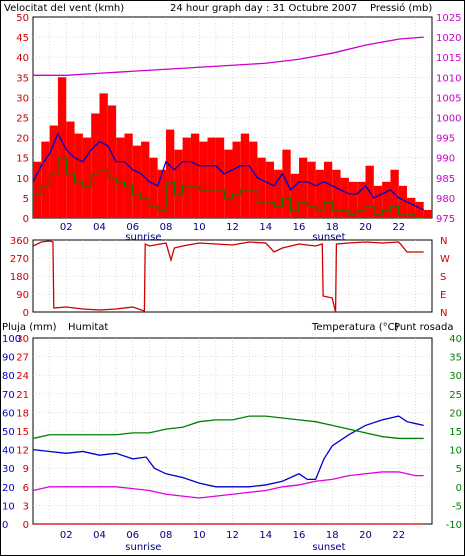  What do you see at coordinates (199, 535) in the screenshot?
I see `temp-xtick: 10` at bounding box center [199, 535].